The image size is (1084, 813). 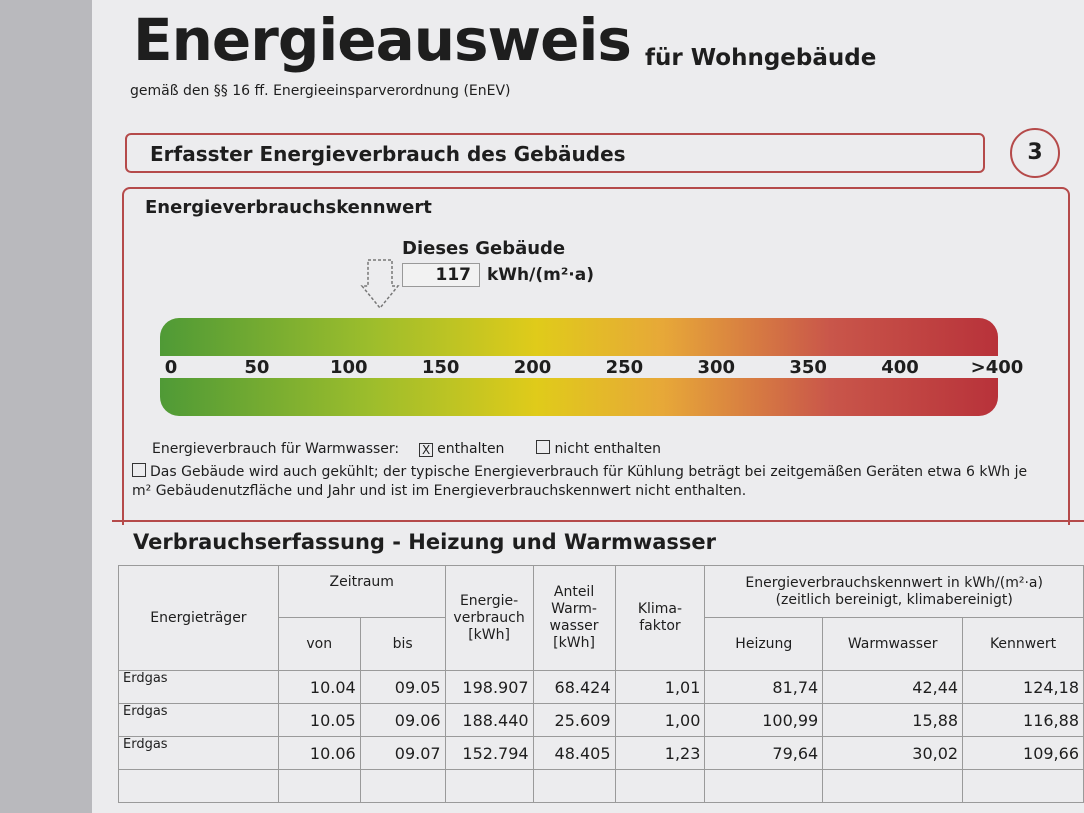 I want to click on scale-tick-label: 150, so click(x=440, y=367).